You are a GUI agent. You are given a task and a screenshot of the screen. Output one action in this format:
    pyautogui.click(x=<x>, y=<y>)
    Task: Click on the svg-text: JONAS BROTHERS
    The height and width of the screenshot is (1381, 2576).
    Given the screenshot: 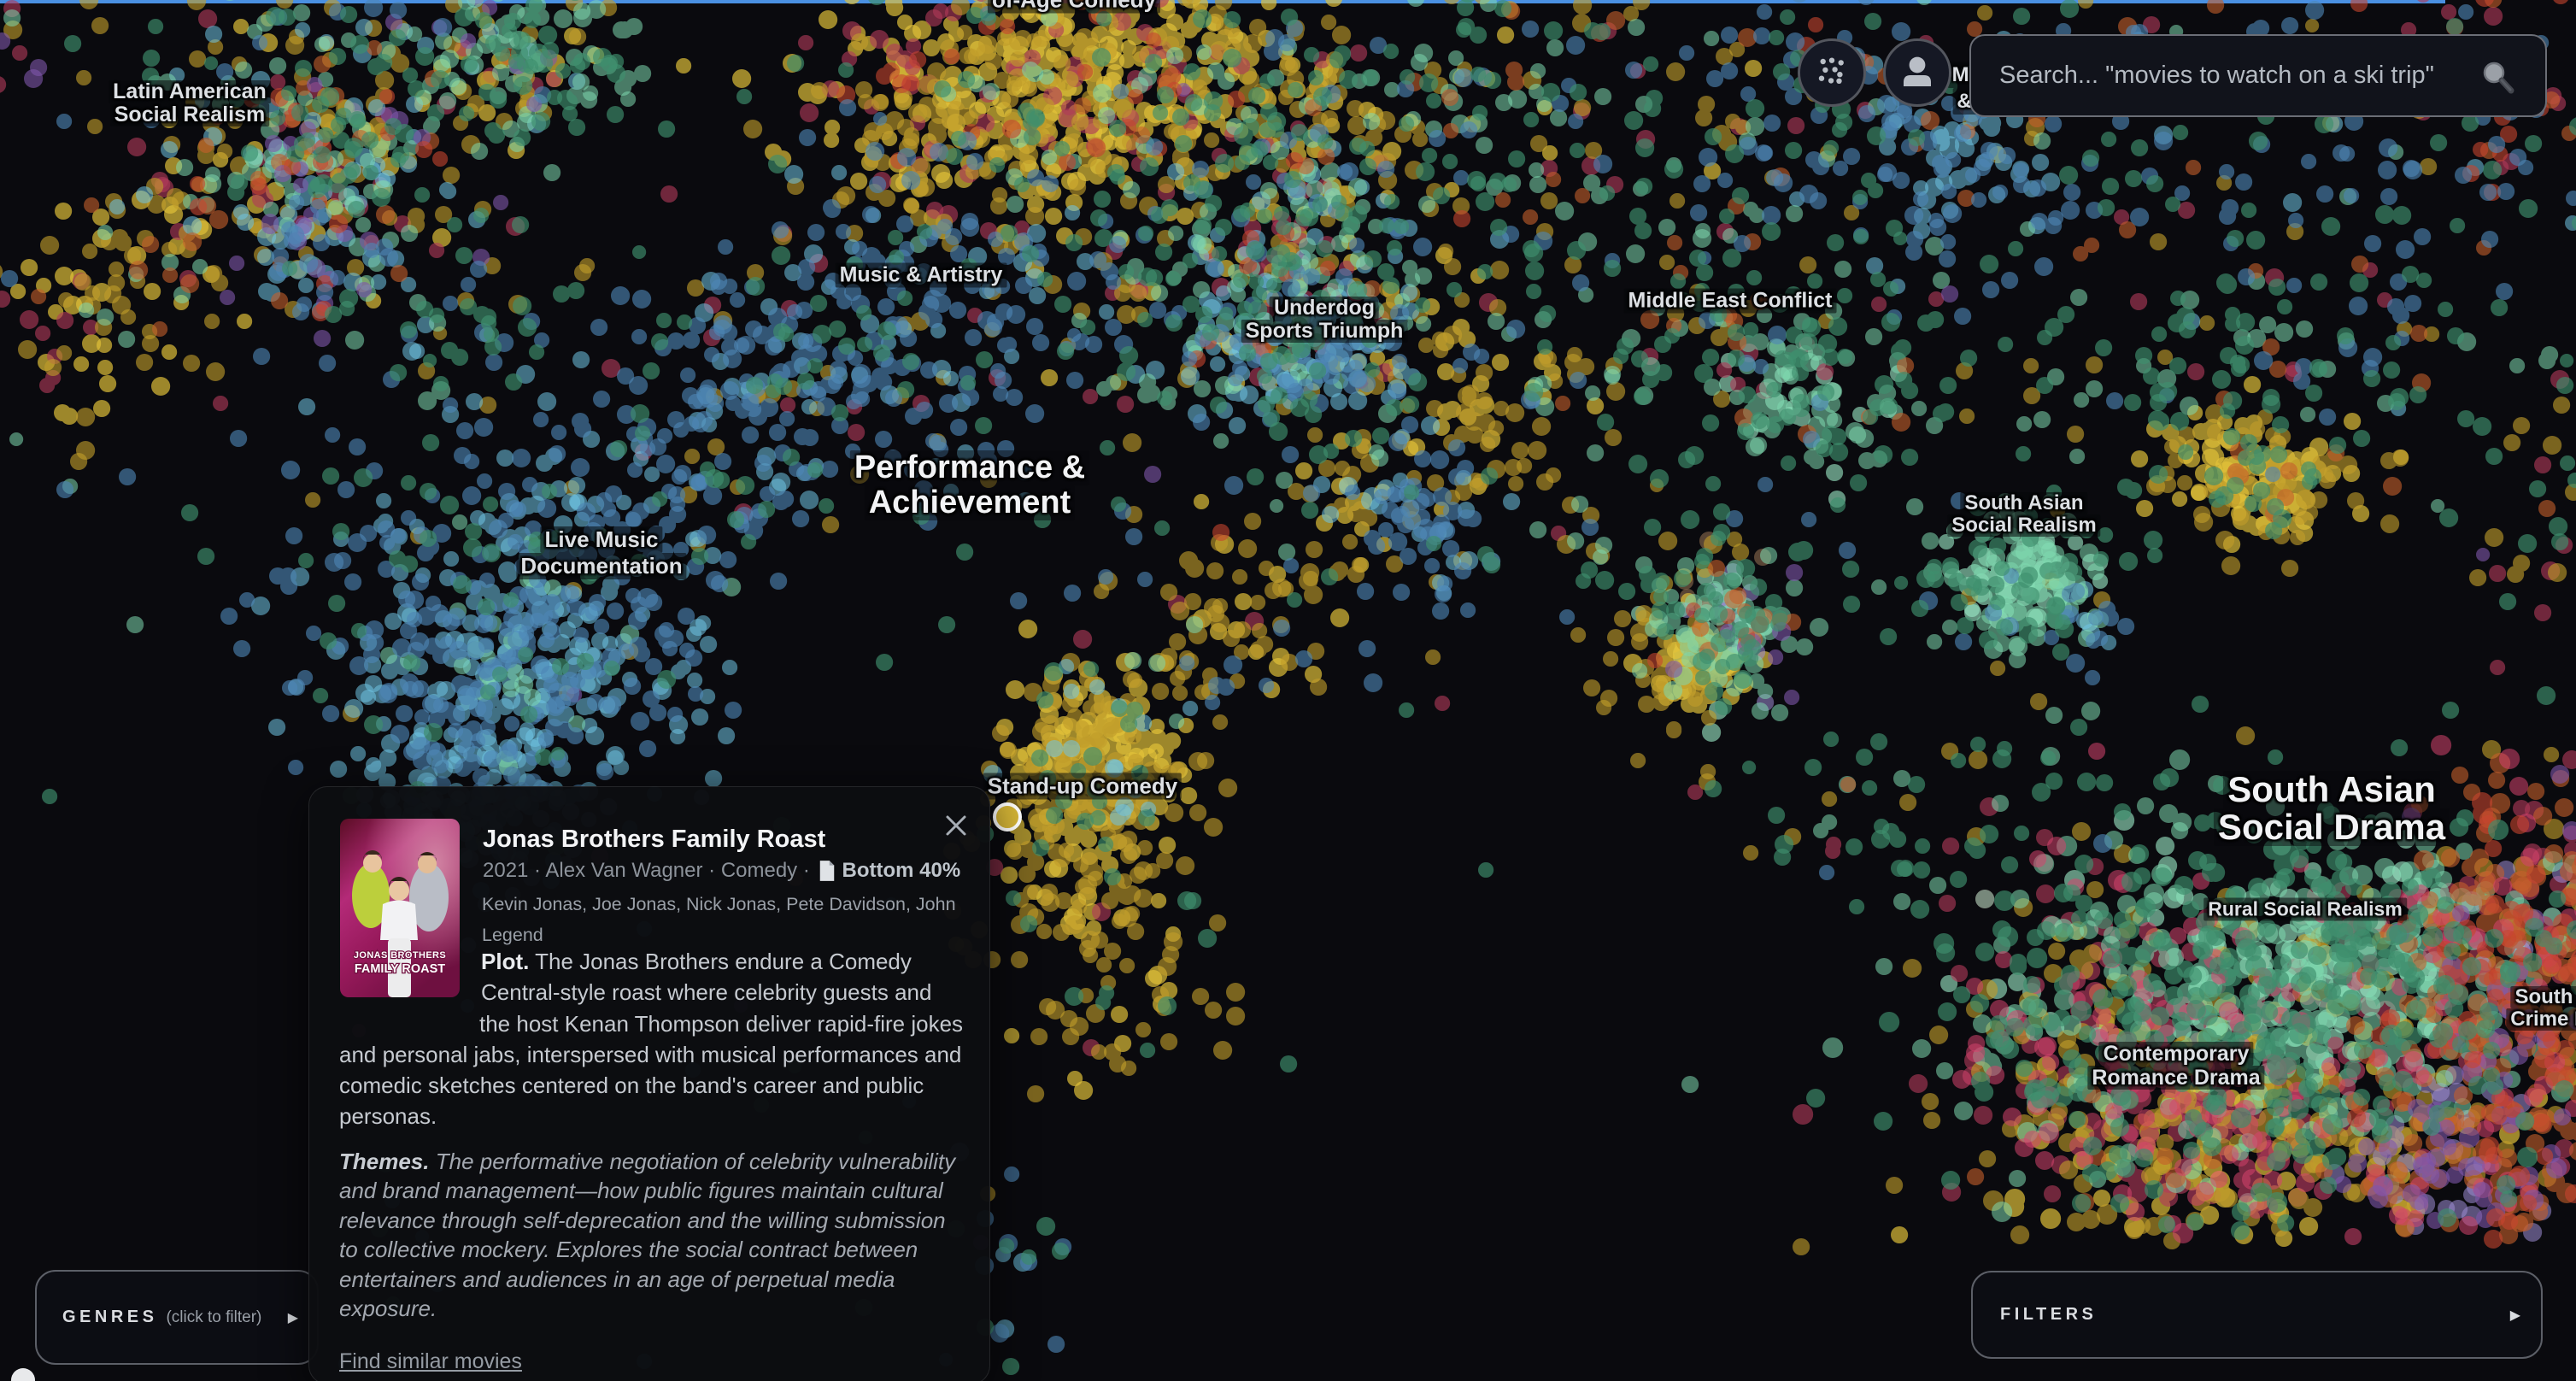 What is the action you would take?
    pyautogui.click(x=400, y=956)
    